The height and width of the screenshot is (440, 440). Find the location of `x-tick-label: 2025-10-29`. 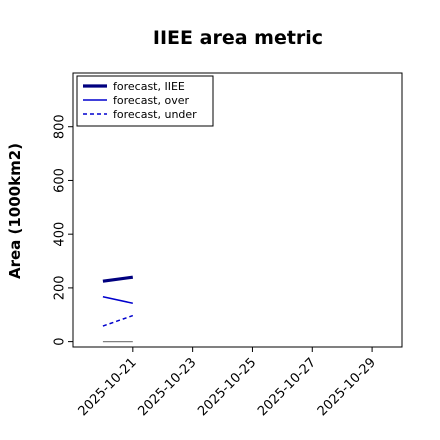

x-tick-label: 2025-10-29 is located at coordinates (347, 387).